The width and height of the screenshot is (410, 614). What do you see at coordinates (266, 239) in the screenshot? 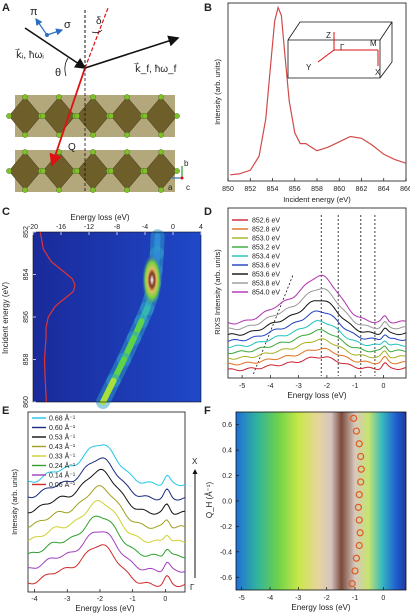
I see `legend-label: 853.0 eV` at bounding box center [266, 239].